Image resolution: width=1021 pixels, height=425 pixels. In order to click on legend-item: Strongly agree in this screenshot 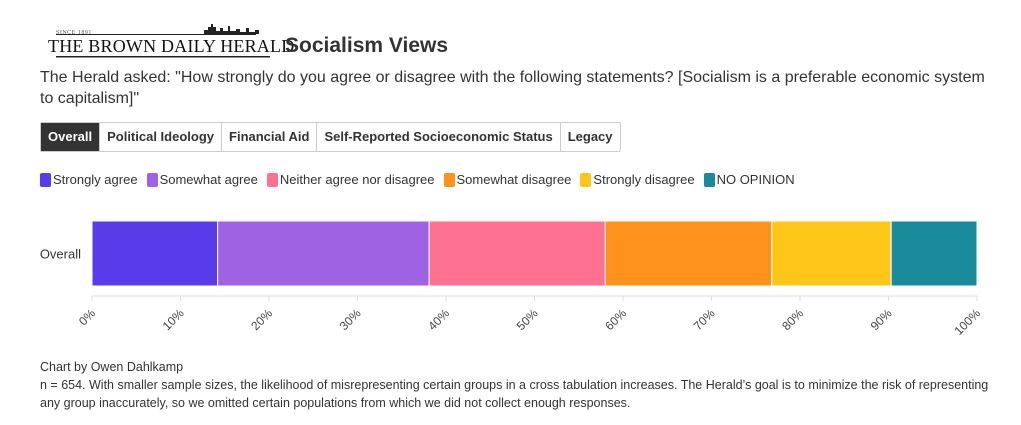, I will do `click(89, 179)`.